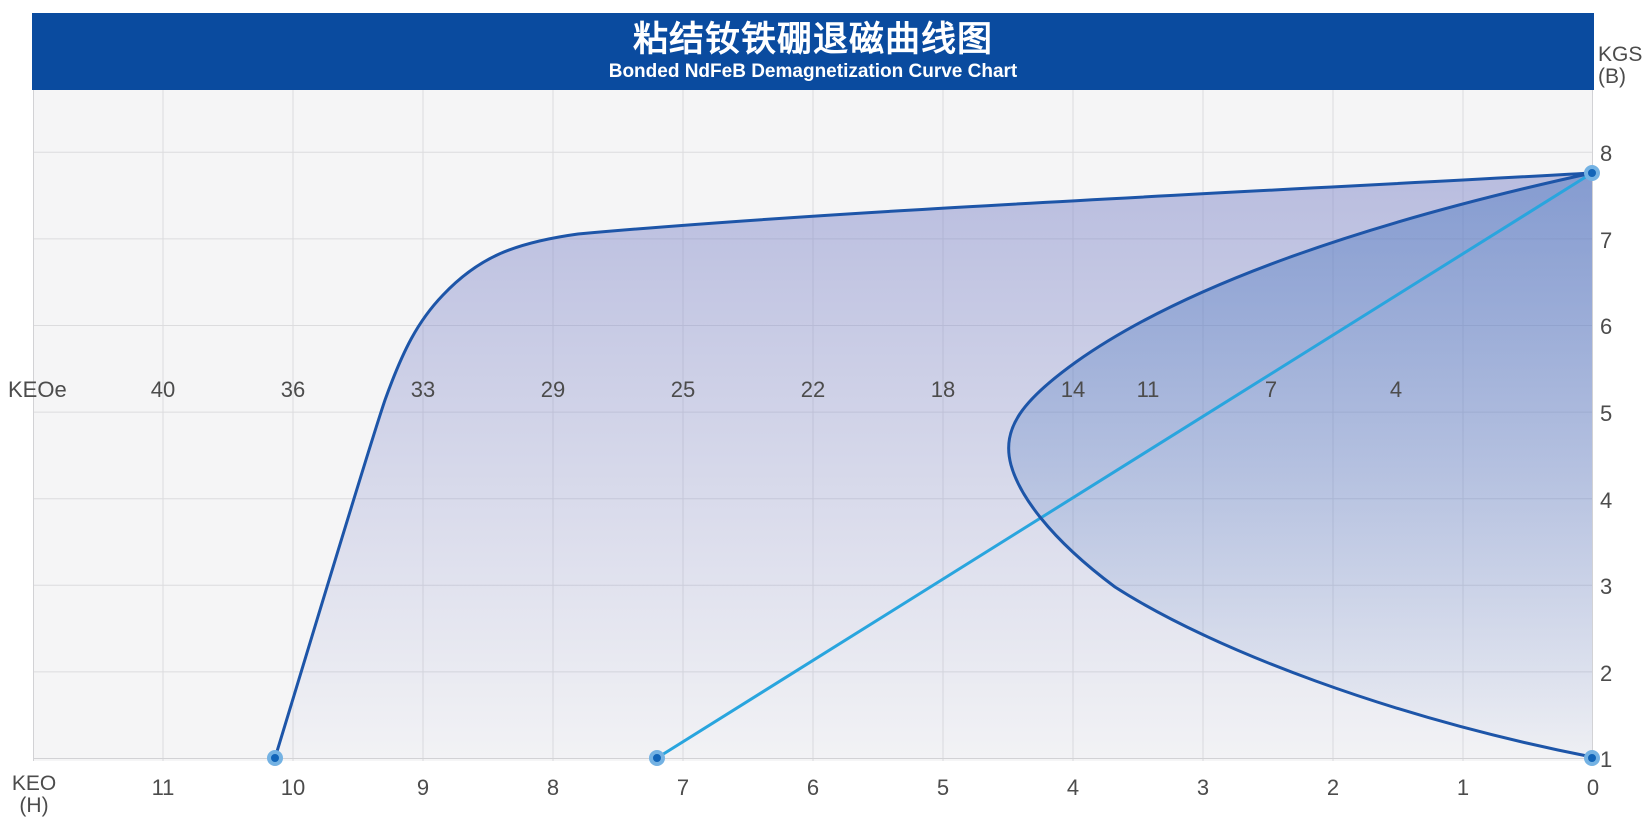  I want to click on x-tick: 2, so click(1333, 787).